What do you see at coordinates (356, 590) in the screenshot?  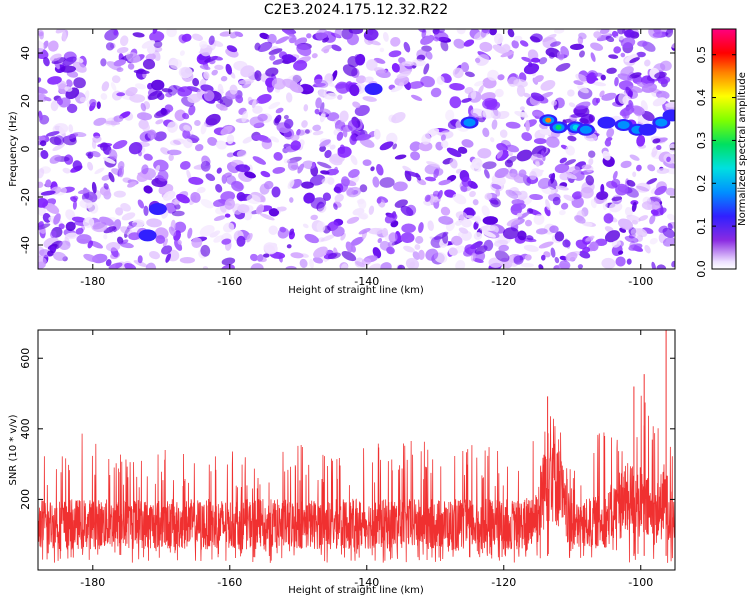 I see `snr-xlabel: Height of straight line (km)` at bounding box center [356, 590].